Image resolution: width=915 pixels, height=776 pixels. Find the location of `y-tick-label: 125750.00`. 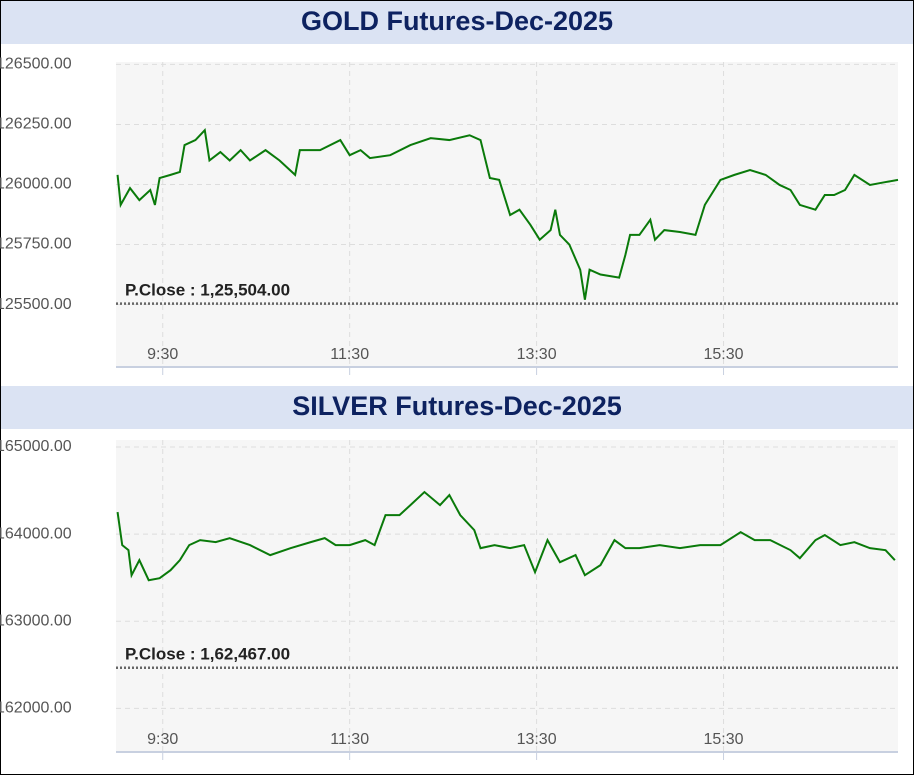

y-tick-label: 125750.00 is located at coordinates (36, 244).